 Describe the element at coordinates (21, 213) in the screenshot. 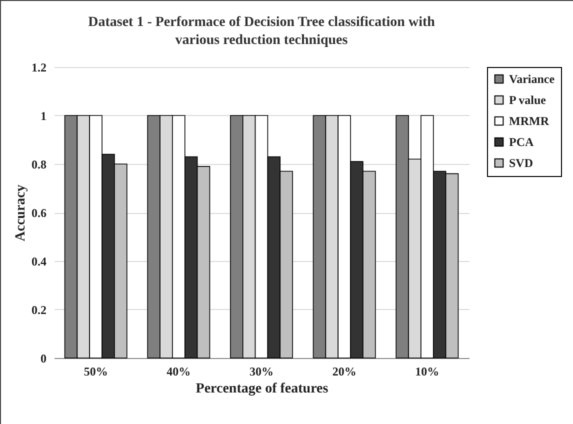

I see `y-axis-title: Accuracy` at that location.